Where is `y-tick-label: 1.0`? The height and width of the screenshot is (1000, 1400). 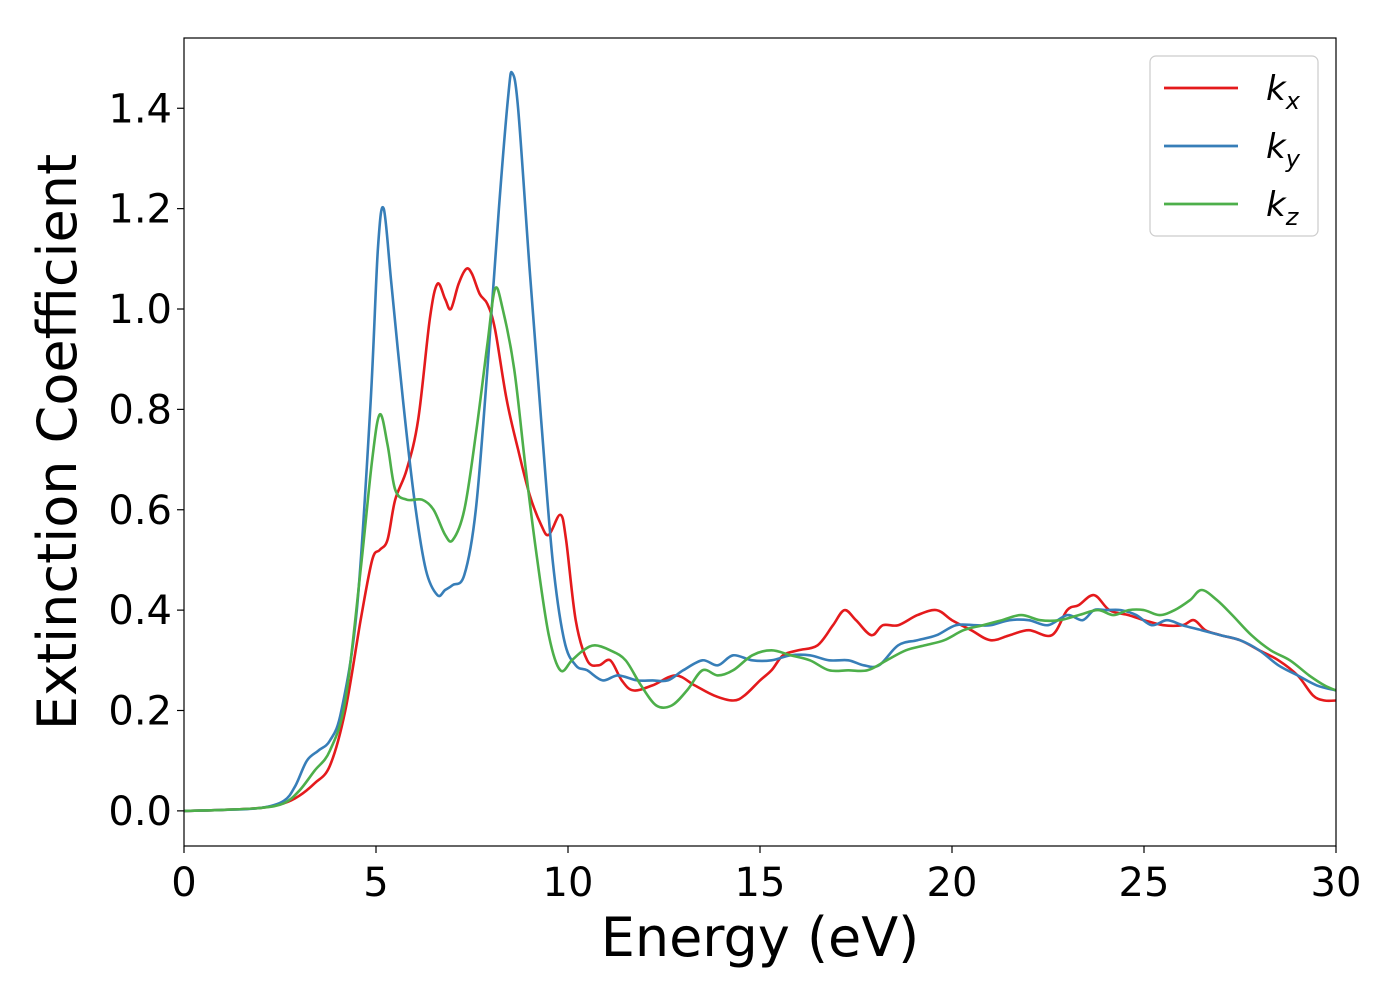 y-tick-label: 1.0 is located at coordinates (140, 310).